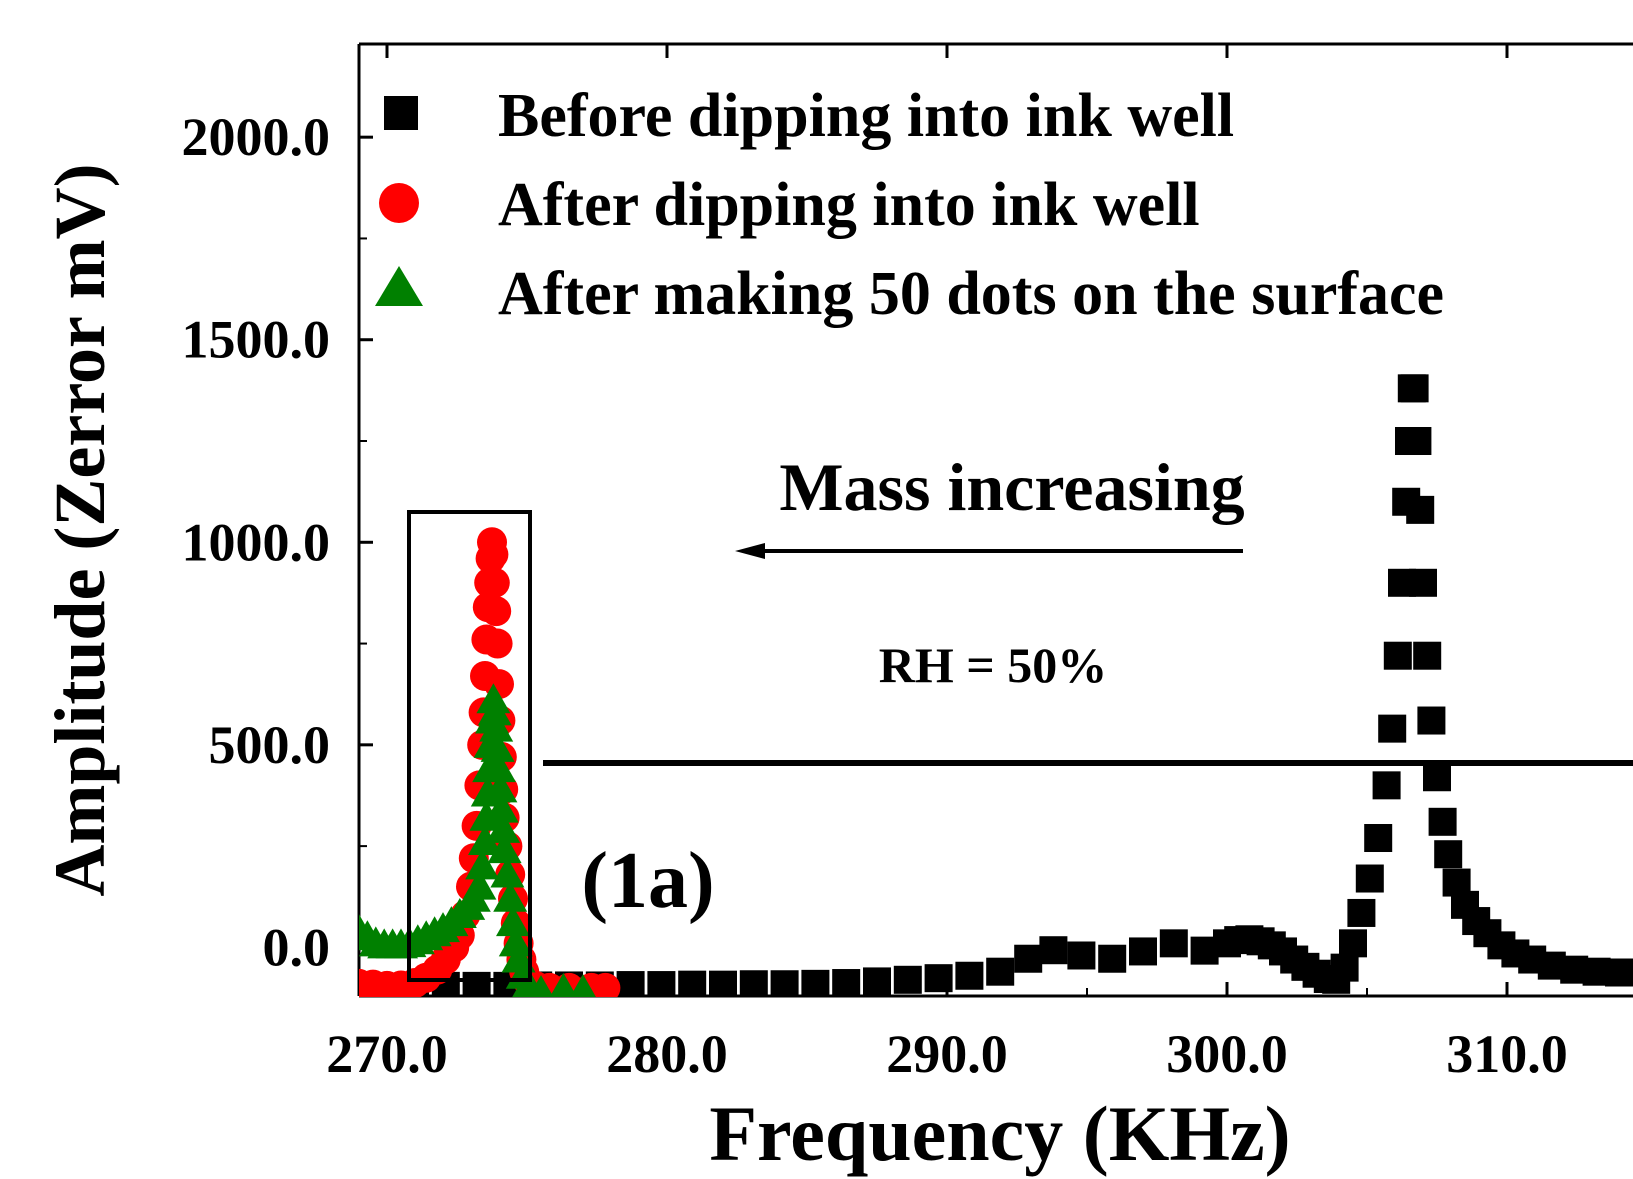 This screenshot has width=1633, height=1179. What do you see at coordinates (270, 745) in the screenshot?
I see `y-tick-label-1: 500.0` at bounding box center [270, 745].